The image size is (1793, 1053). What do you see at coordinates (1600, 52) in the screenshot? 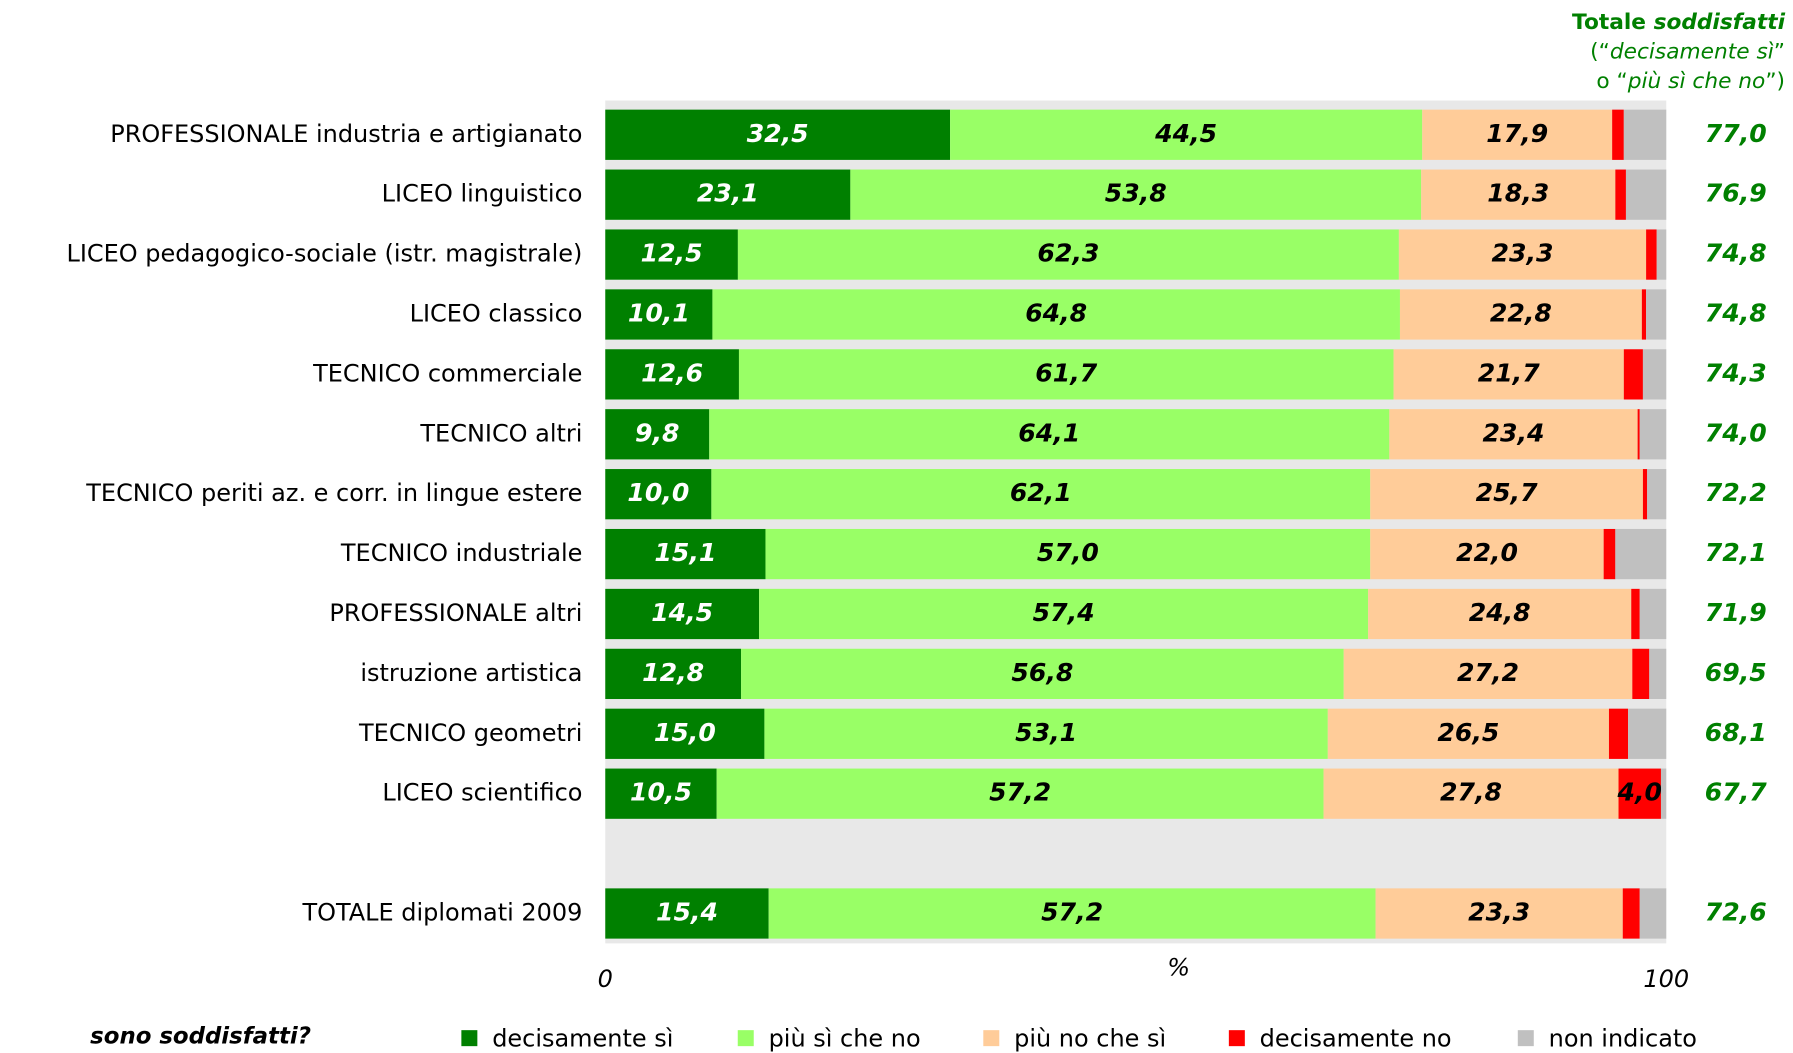
I see `header-part: (“` at bounding box center [1600, 52].